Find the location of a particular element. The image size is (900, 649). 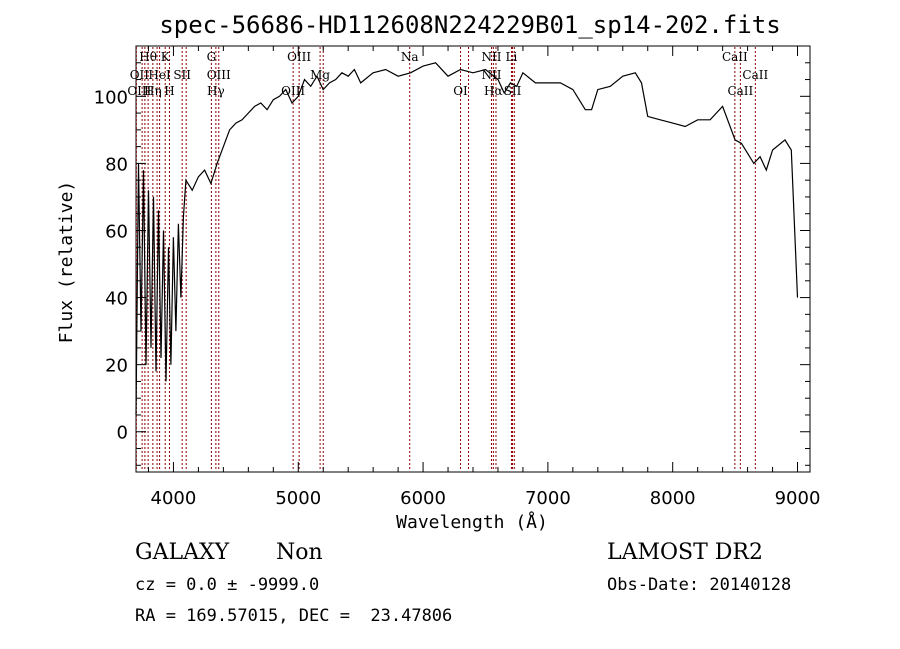

x-tick-label: 7000 is located at coordinates (548, 498).